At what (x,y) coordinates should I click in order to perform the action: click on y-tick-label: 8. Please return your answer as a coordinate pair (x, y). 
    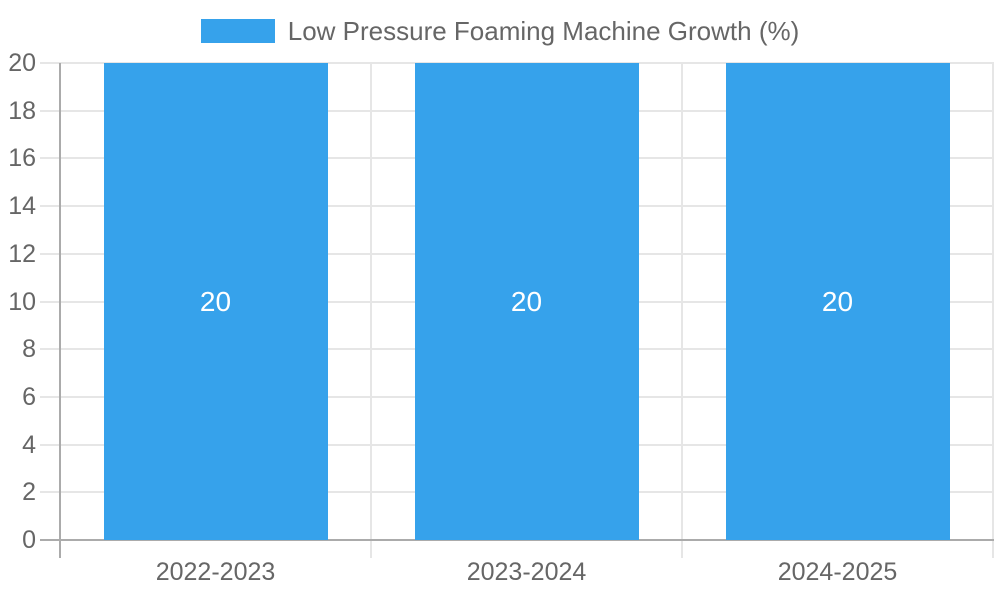
    Looking at the image, I should click on (29, 349).